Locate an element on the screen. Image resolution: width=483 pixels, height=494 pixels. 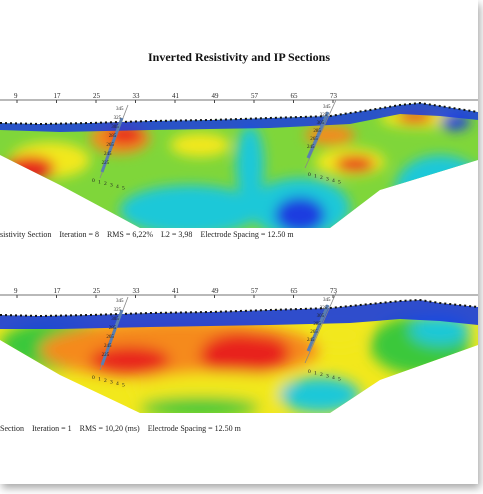
resistivity-caption-spacing: Electrode Spacing = 12.50 m is located at coordinates (247, 234).